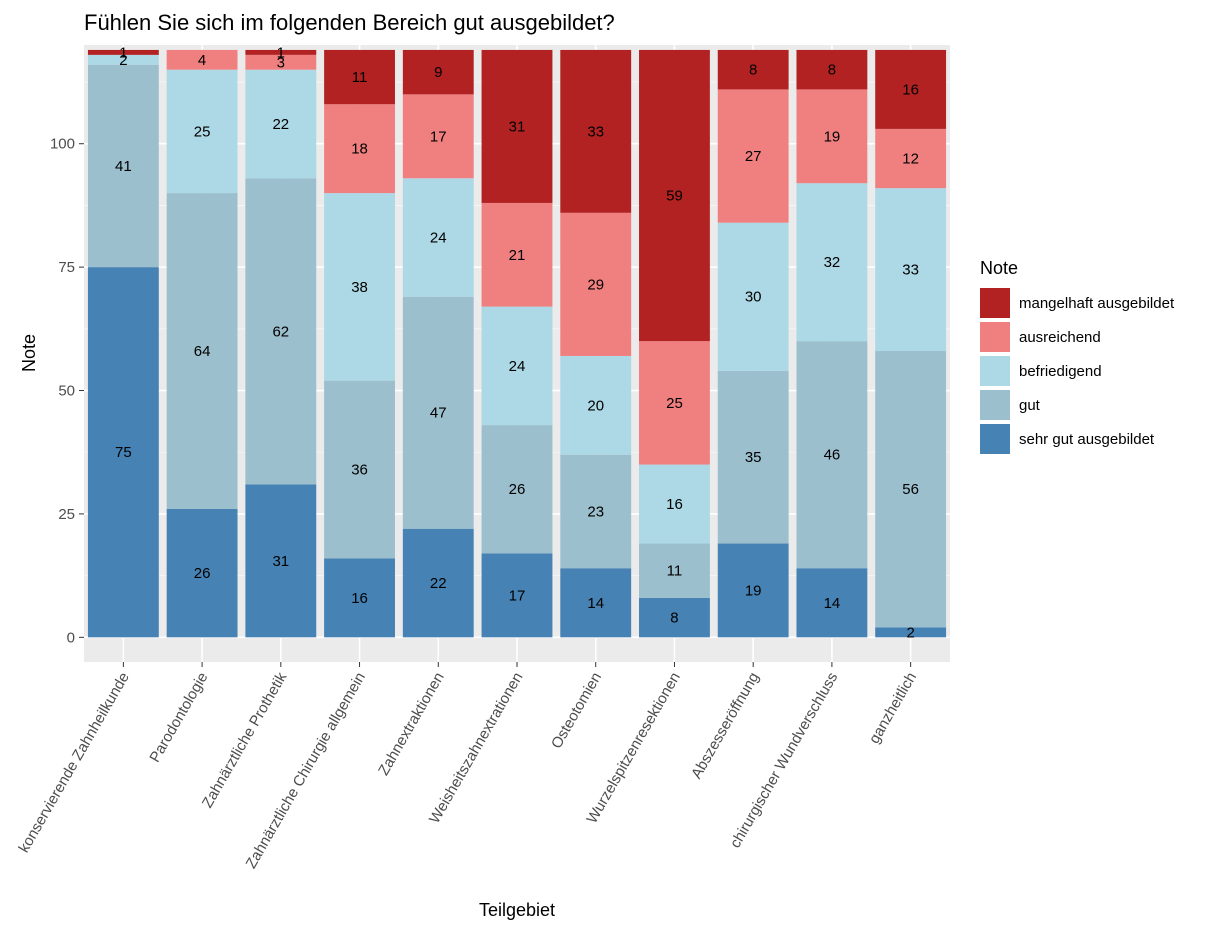 This screenshot has height=933, width=1211. Describe the element at coordinates (178, 718) in the screenshot. I see `x-tick-label: Parodontologie` at that location.